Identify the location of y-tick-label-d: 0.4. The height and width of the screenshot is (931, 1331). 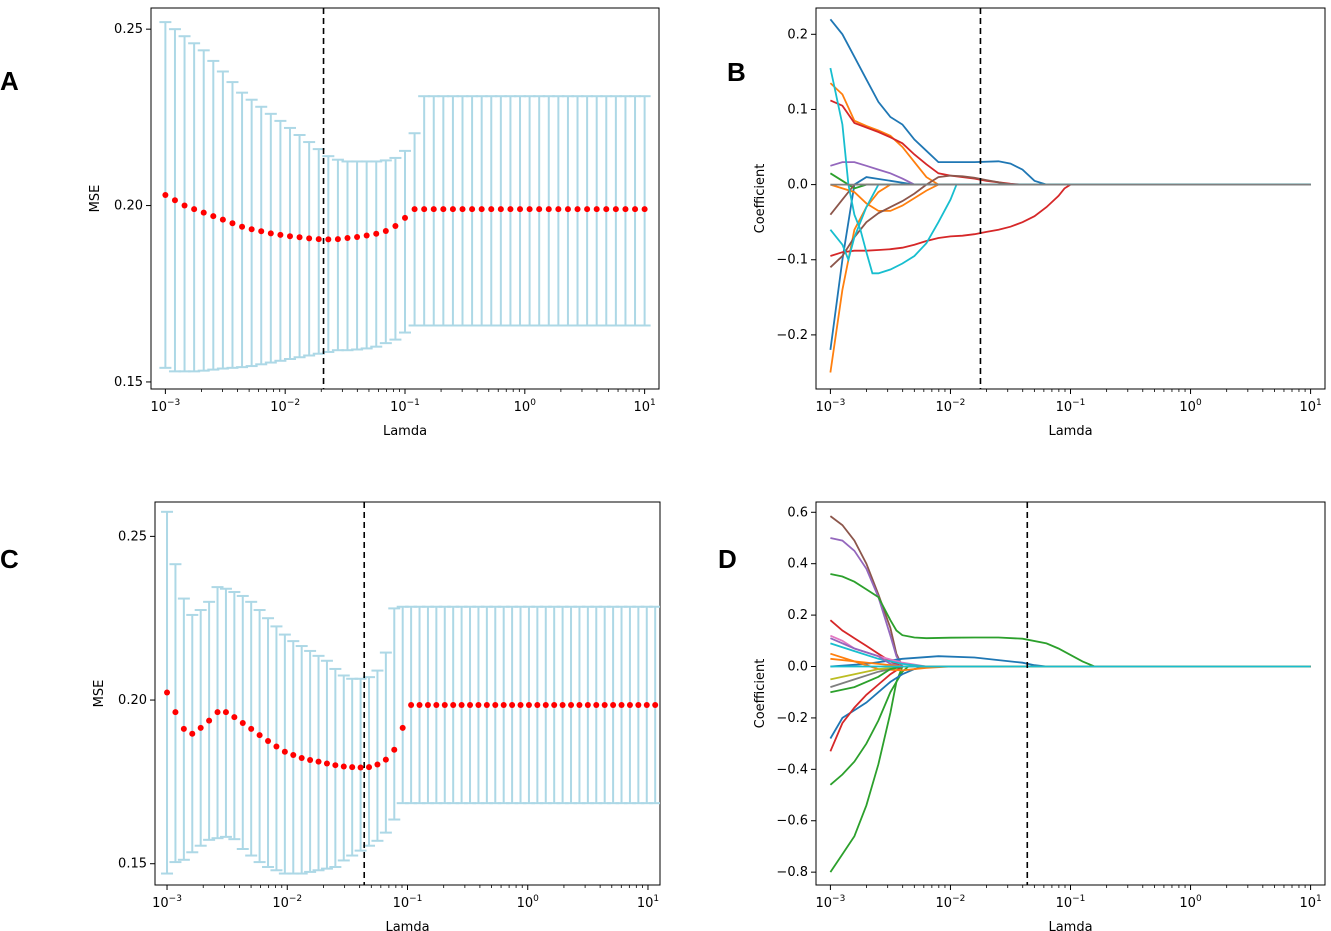
(797, 564).